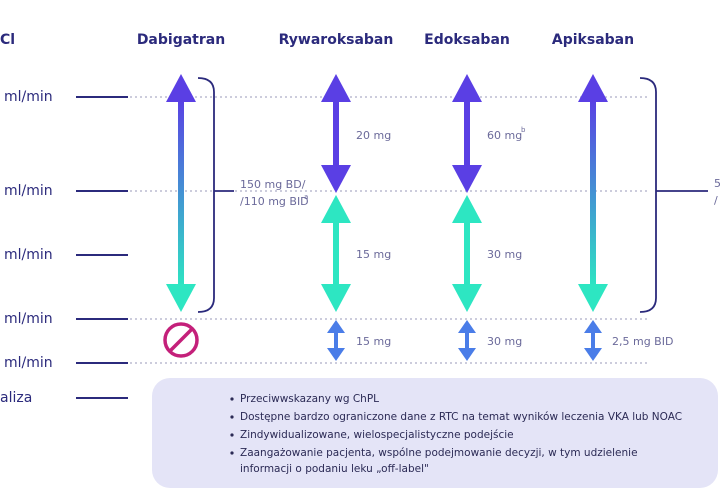 Image resolution: width=720 pixels, height=504 pixels. What do you see at coordinates (717, 183) in the screenshot?
I see `dose-label: 5` at bounding box center [717, 183].